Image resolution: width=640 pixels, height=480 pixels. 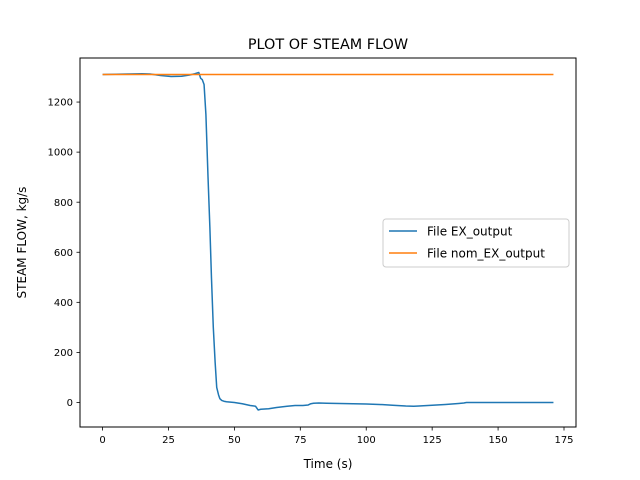 What do you see at coordinates (498, 440) in the screenshot?
I see `x-tick-label: 150` at bounding box center [498, 440].